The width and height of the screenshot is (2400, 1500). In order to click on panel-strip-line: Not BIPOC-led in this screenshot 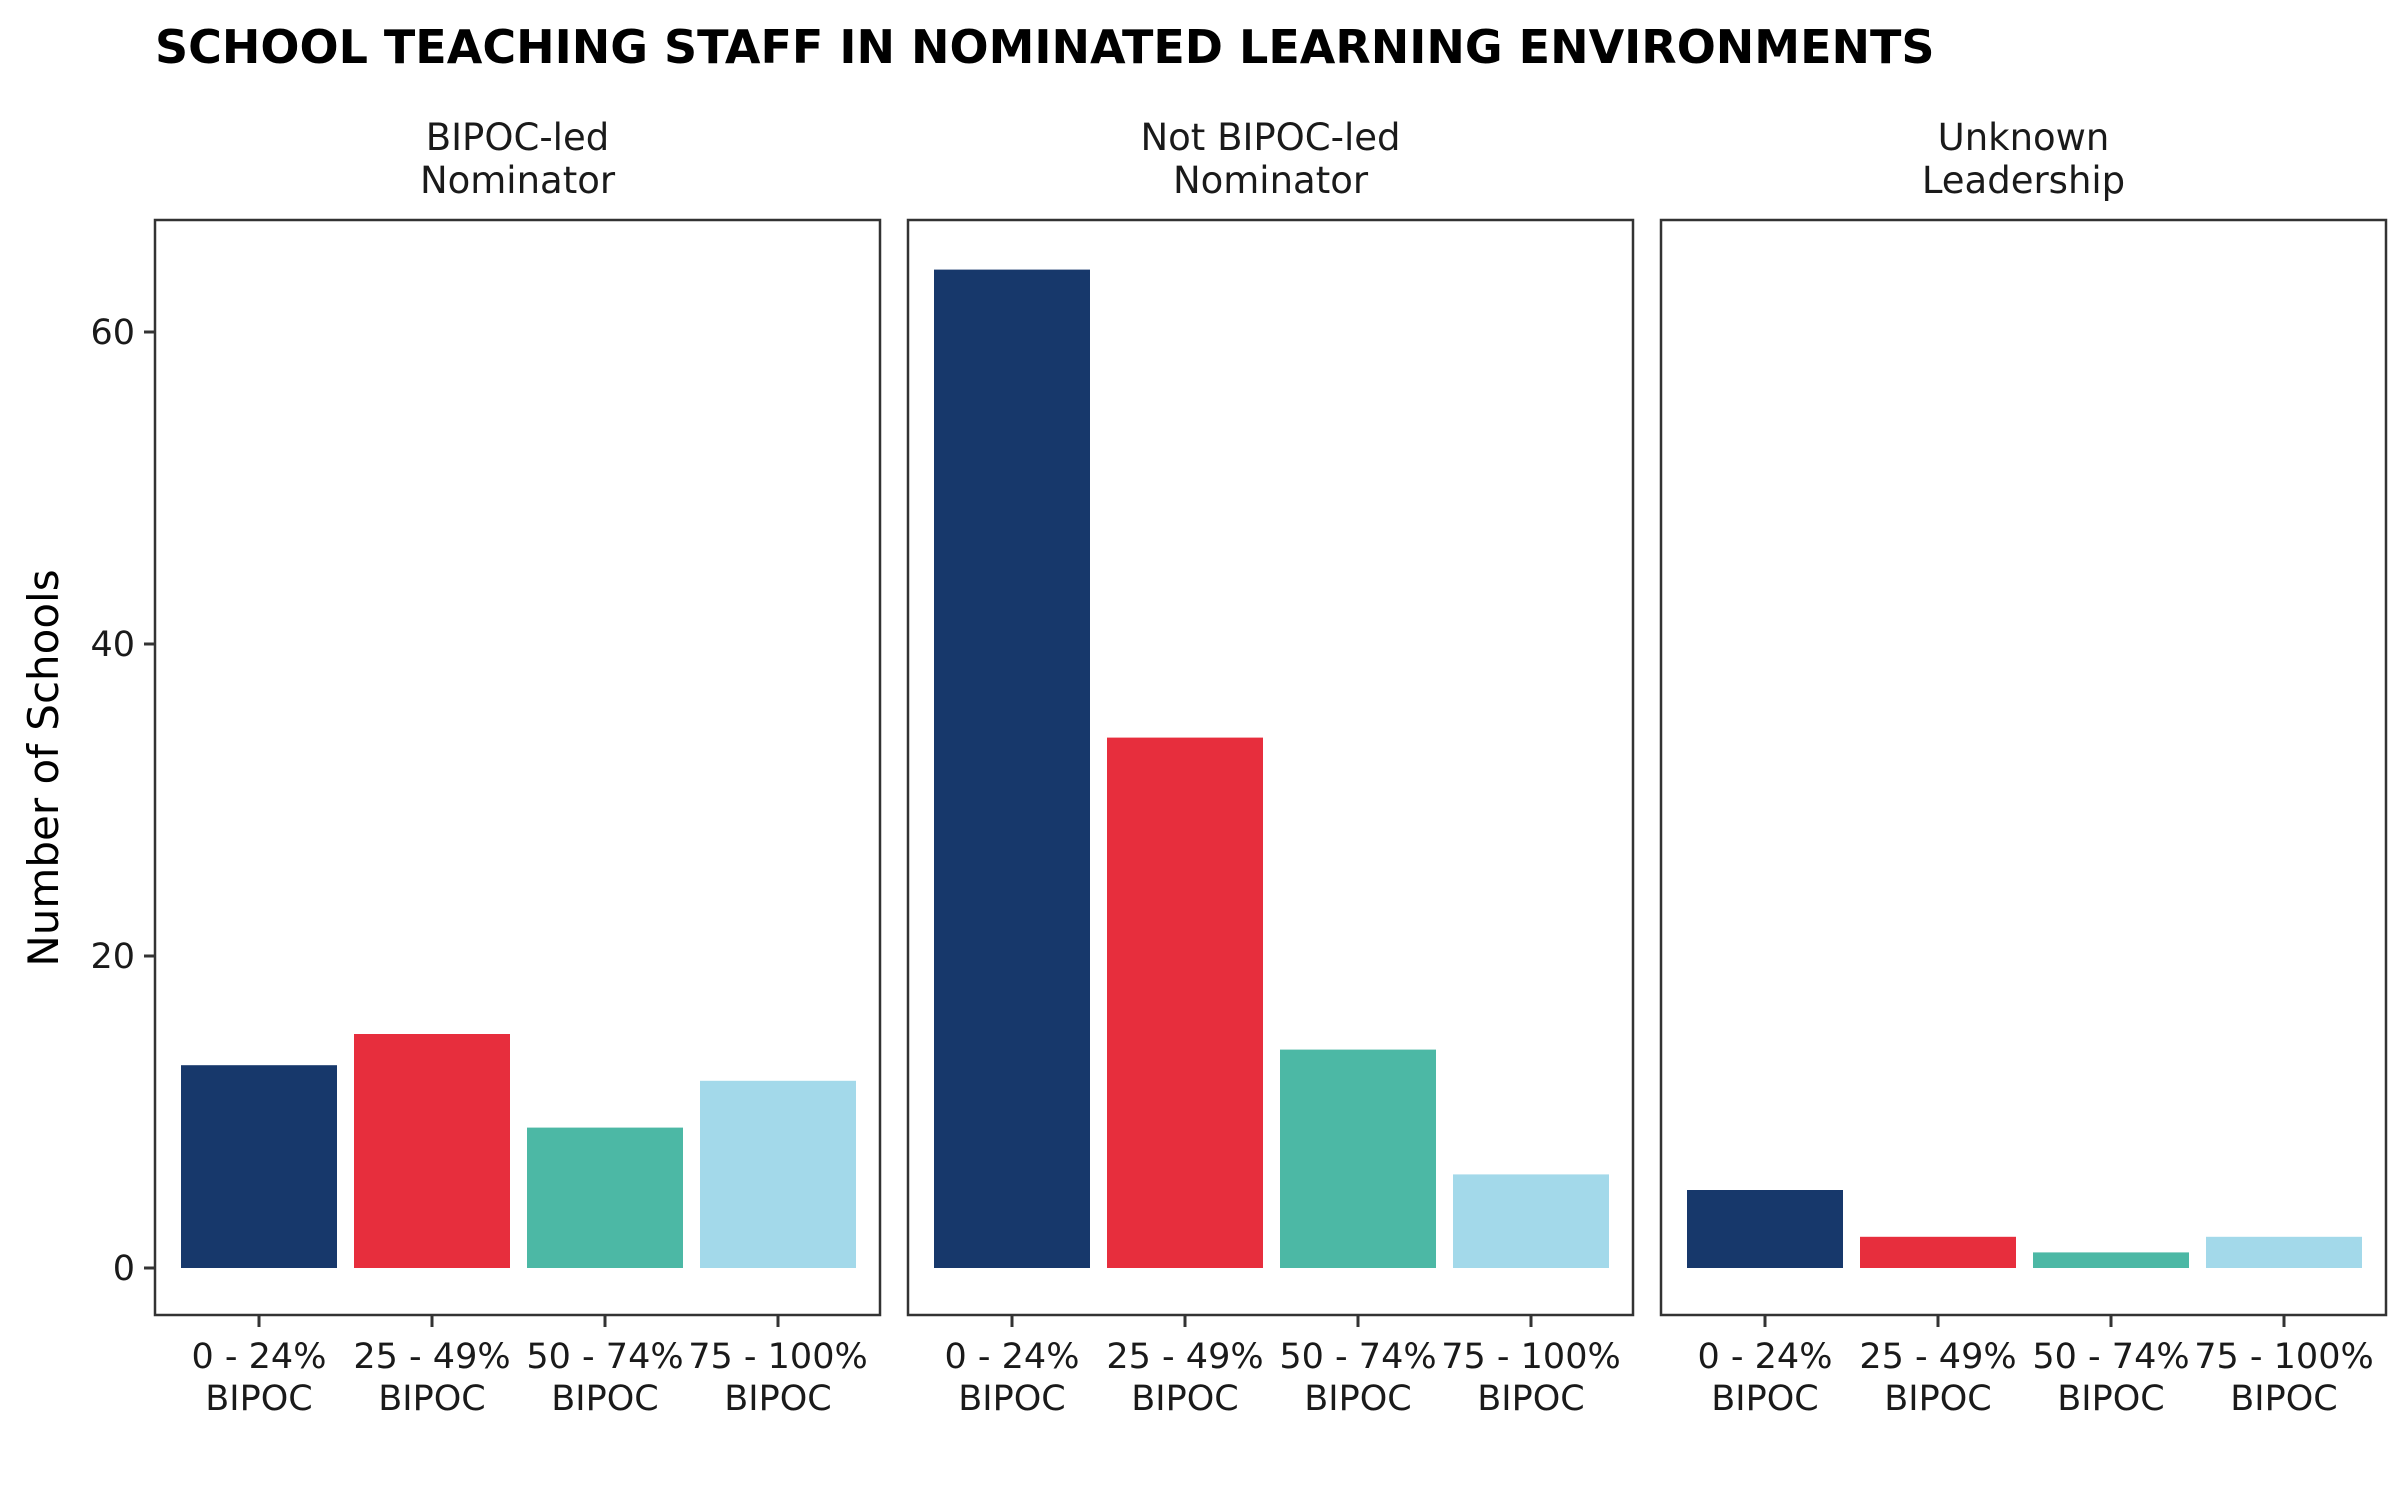, I will do `click(1270, 137)`.